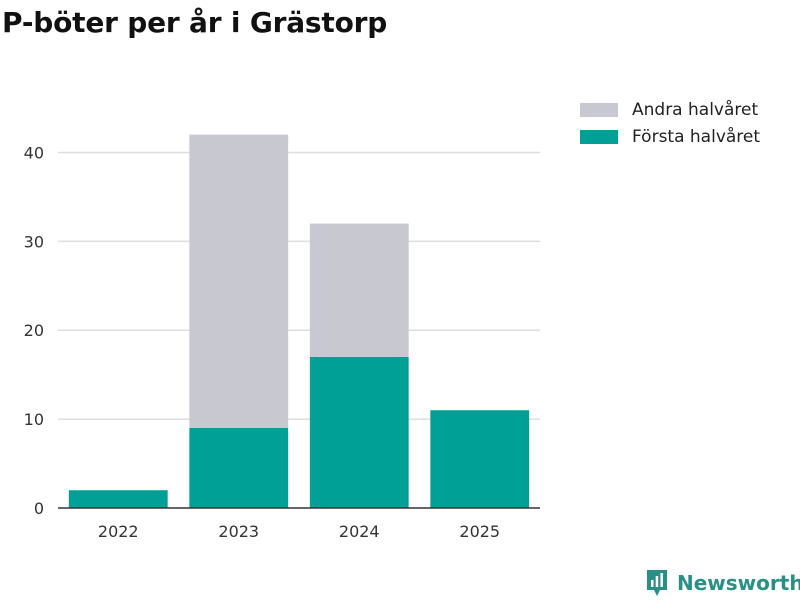 This screenshot has height=600, width=800. Describe the element at coordinates (118, 499) in the screenshot. I see `bar-2022-forsta` at that location.